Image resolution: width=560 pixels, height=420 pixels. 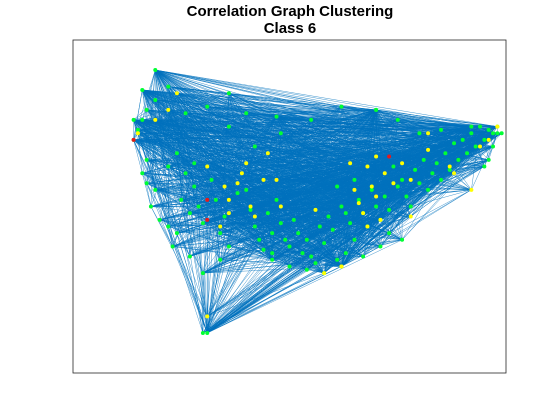 I want to click on chart-title-line-1: Correlation Graph Clustering, so click(x=290, y=11).